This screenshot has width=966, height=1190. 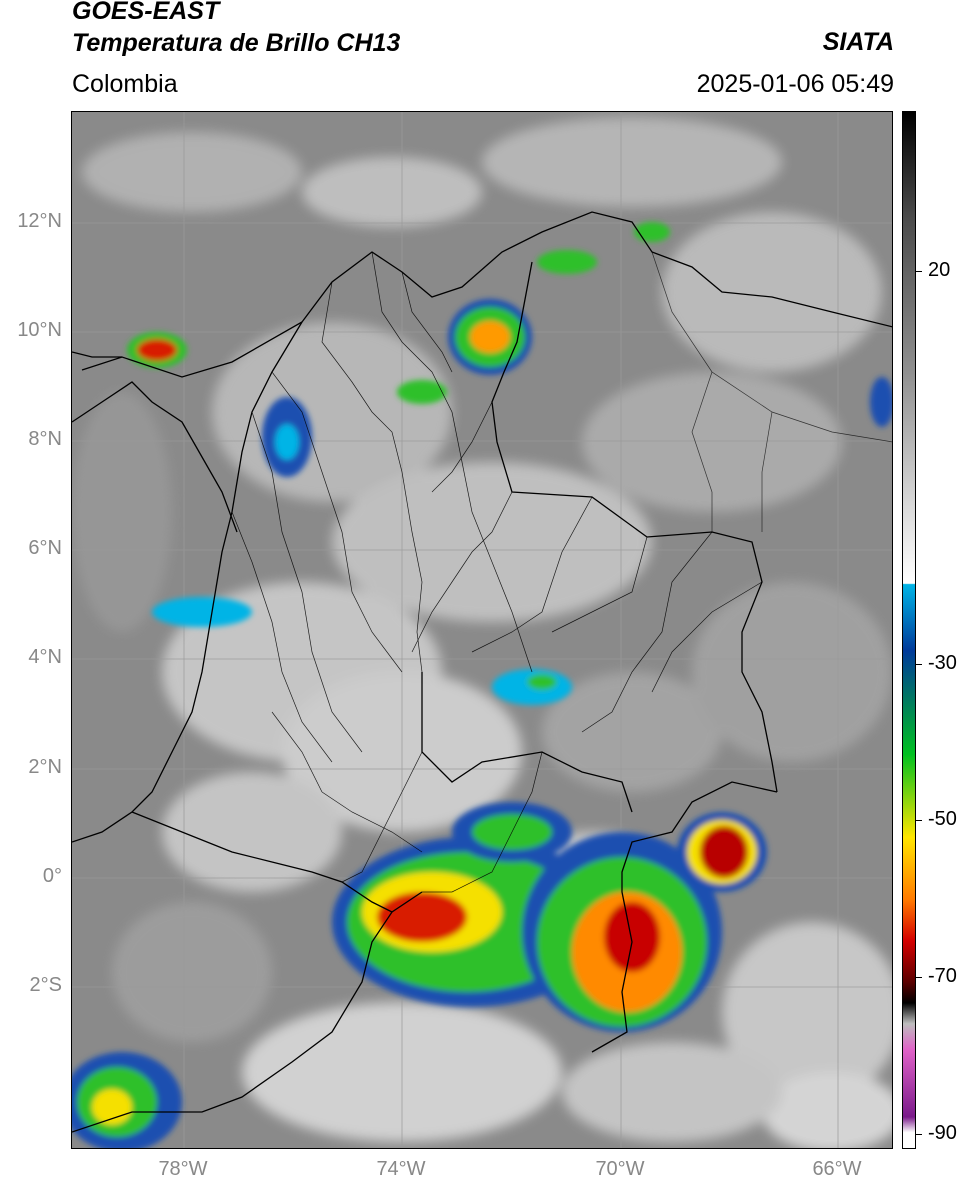 I want to click on colorbar-tick-minus50, so click(x=919, y=820).